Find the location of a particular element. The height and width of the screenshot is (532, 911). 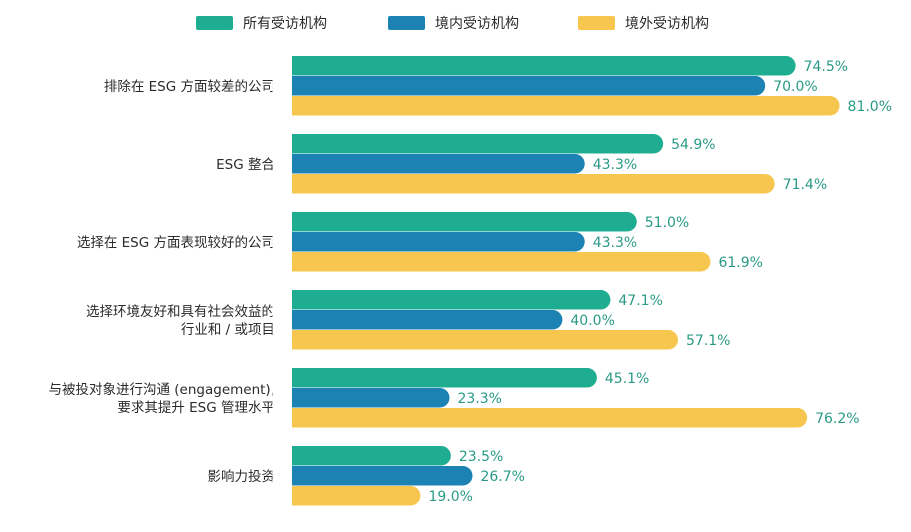

value-label-overseas: 71.4% is located at coordinates (805, 185).